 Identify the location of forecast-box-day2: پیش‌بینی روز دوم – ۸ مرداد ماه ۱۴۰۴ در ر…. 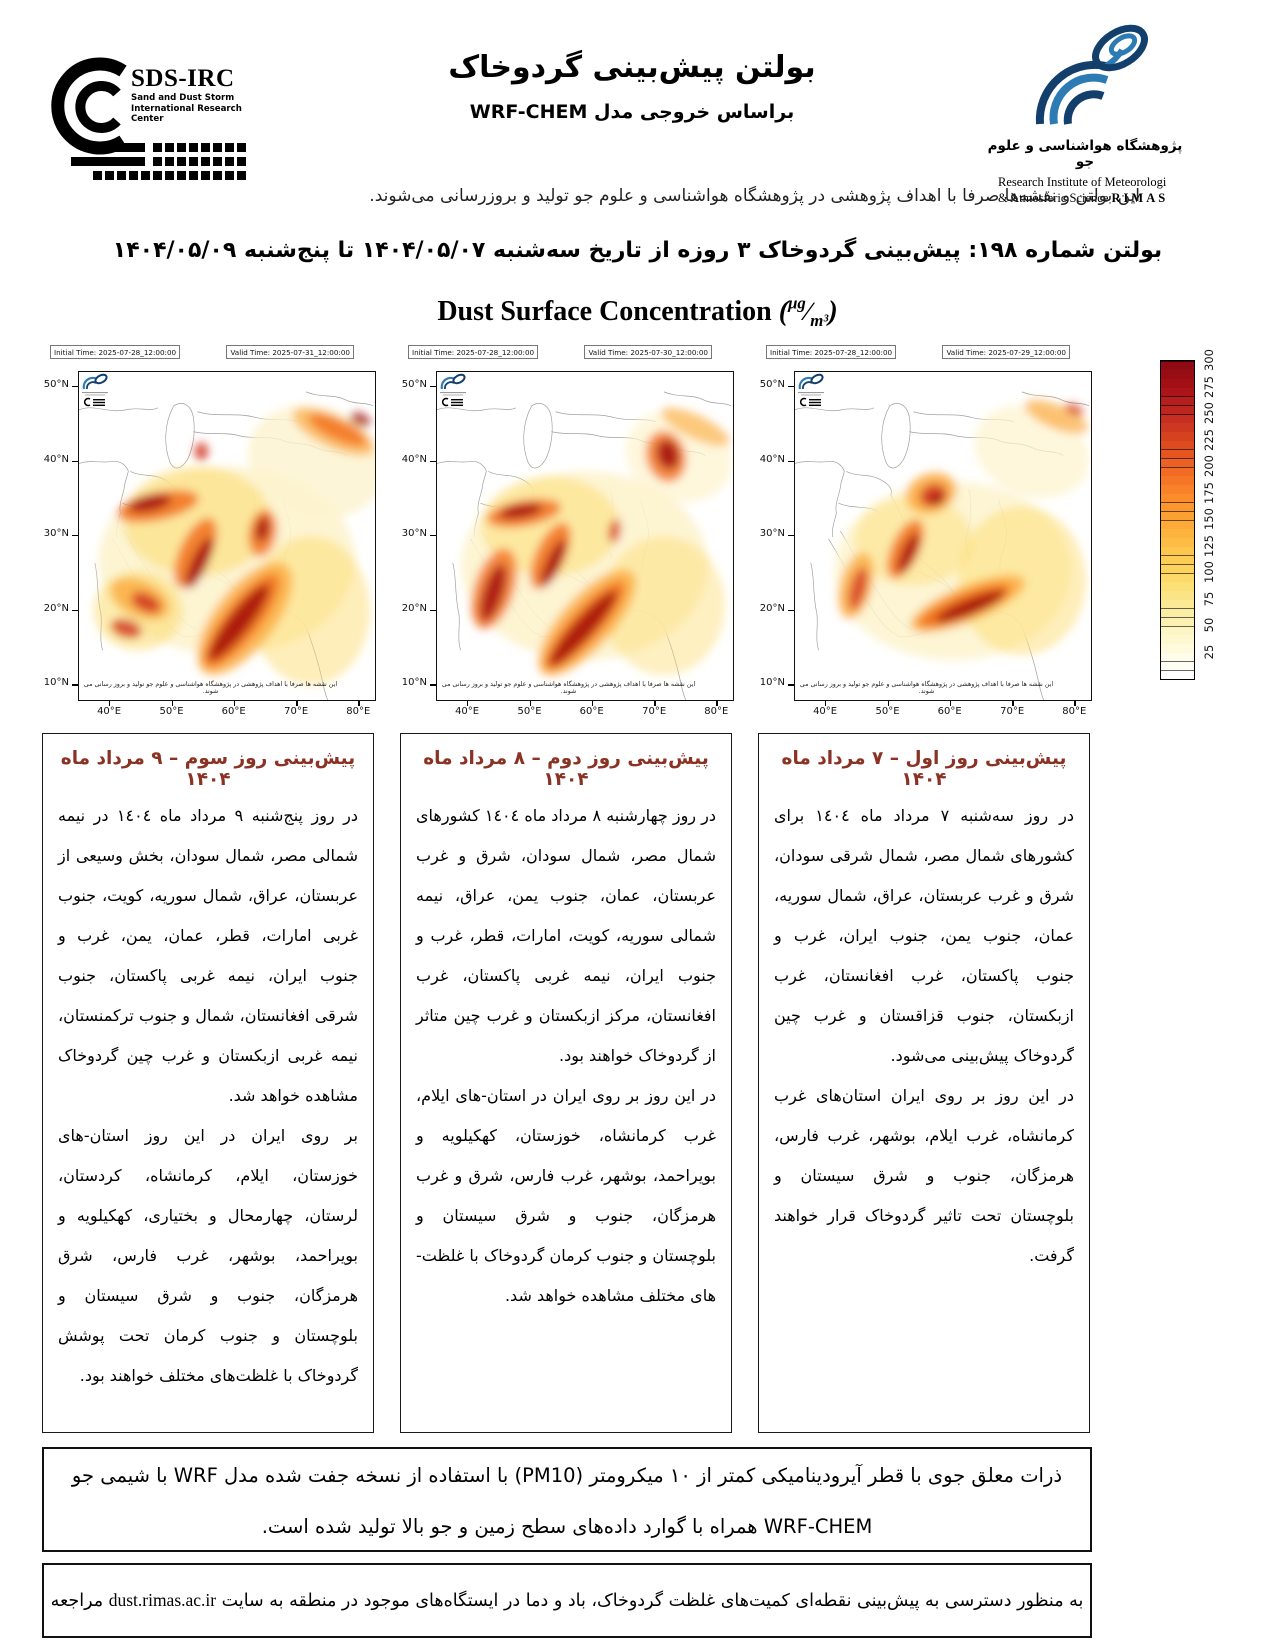
(566, 1083).